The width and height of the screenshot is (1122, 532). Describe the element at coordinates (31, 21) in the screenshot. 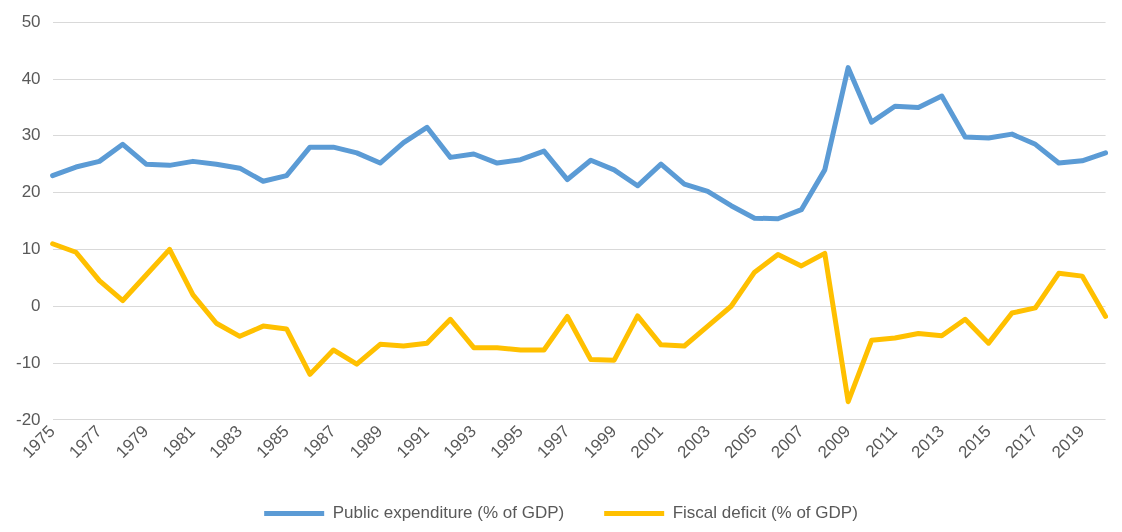

I see `y-tick-label: 50` at that location.